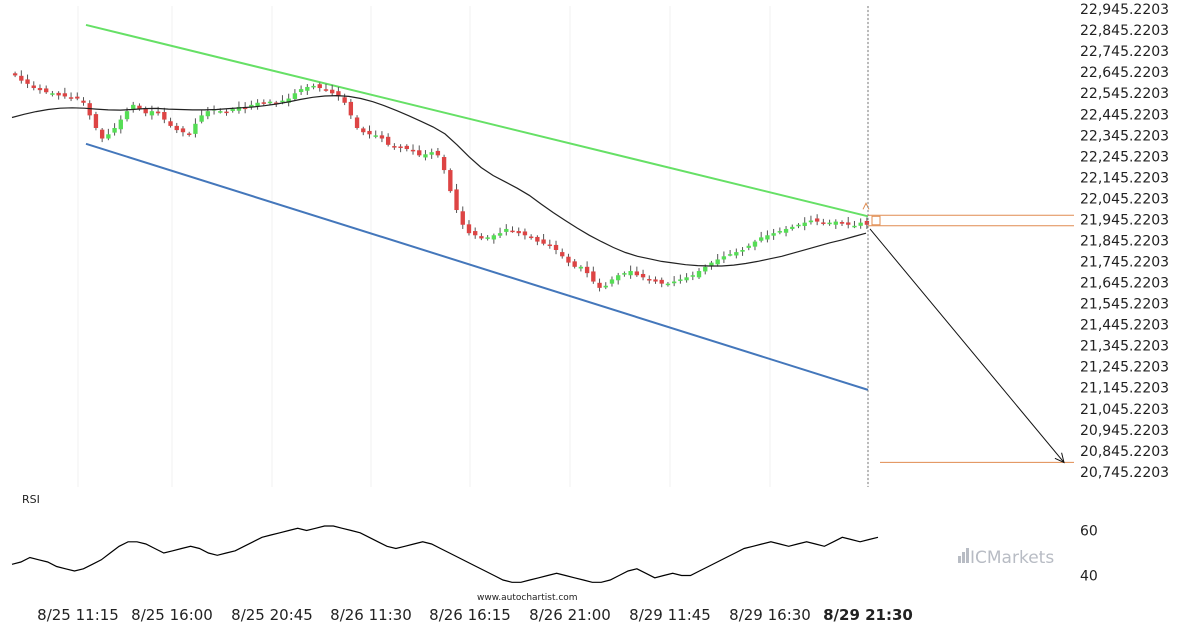  What do you see at coordinates (963, 555) in the screenshot?
I see `bar-chart-icon` at bounding box center [963, 555].